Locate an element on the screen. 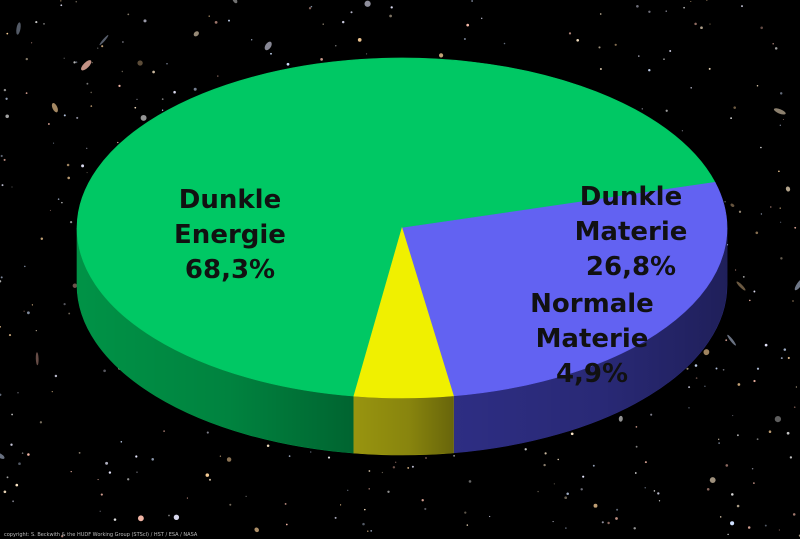 This screenshot has height=539, width=800. slice-label-line: 68,3% is located at coordinates (230, 270).